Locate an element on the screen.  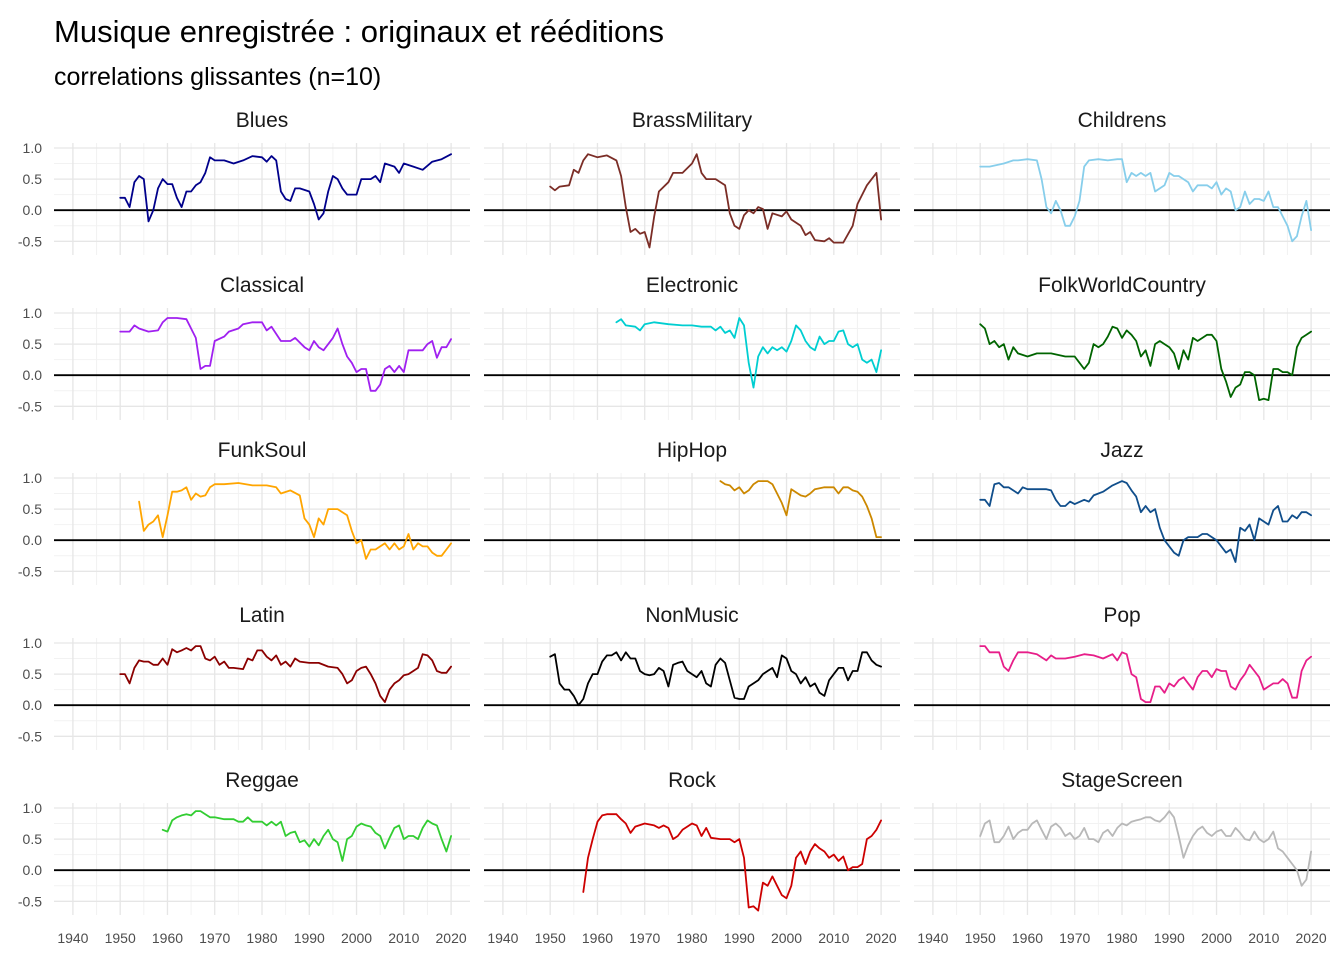
facet-panel-Pop: Pop is located at coordinates (1122, 677).